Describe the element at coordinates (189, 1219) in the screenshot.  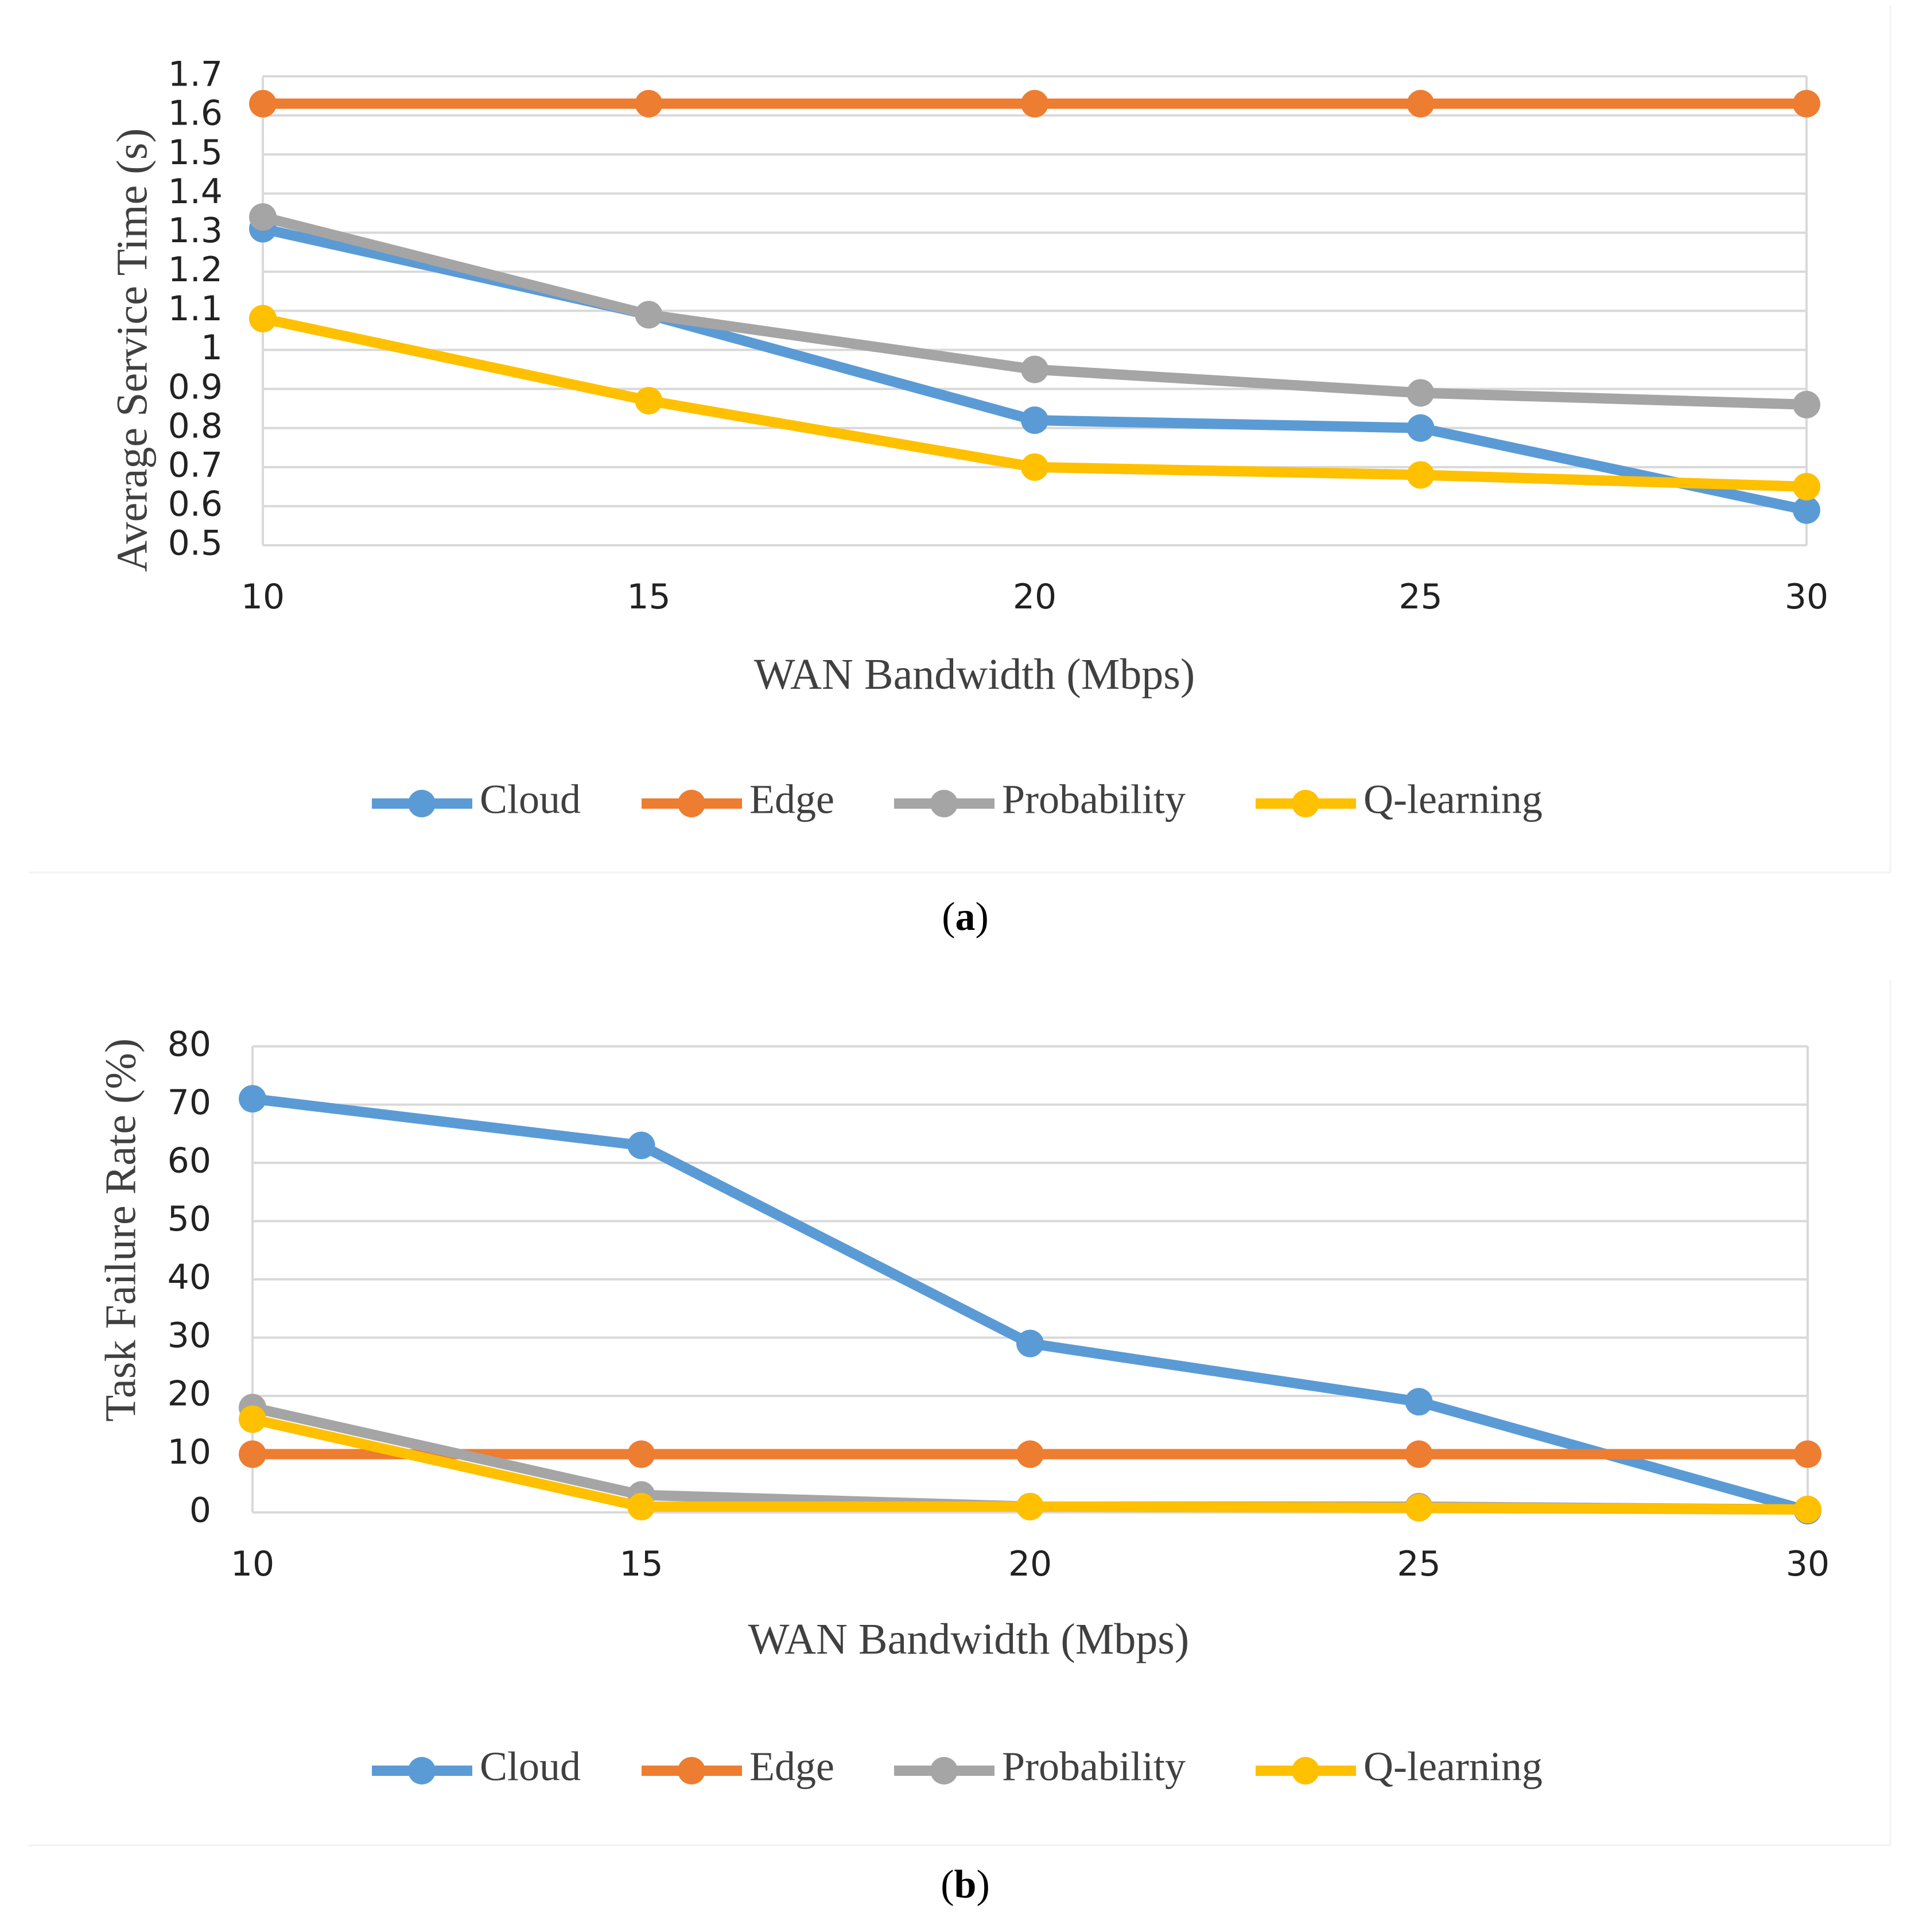
I see `y-tick-label: 50` at that location.